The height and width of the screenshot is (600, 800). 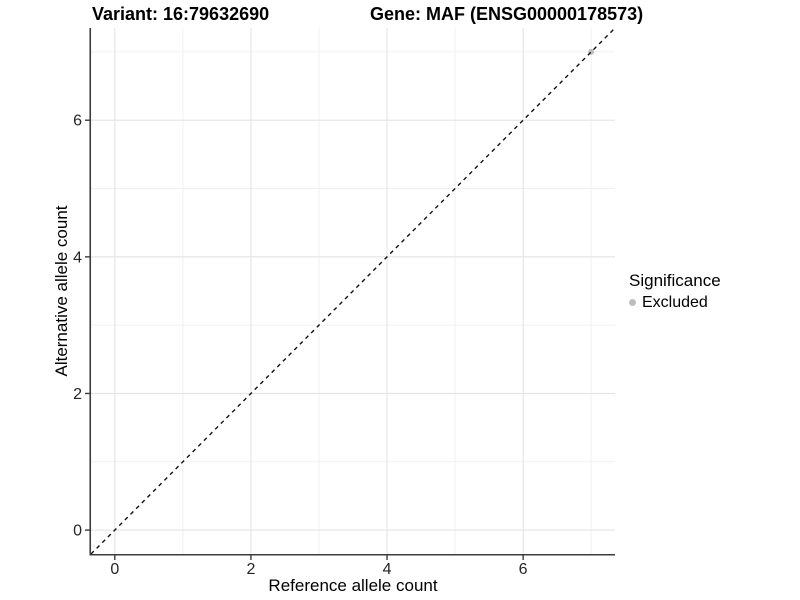 What do you see at coordinates (632, 302) in the screenshot?
I see `legend-point-swatch` at bounding box center [632, 302].